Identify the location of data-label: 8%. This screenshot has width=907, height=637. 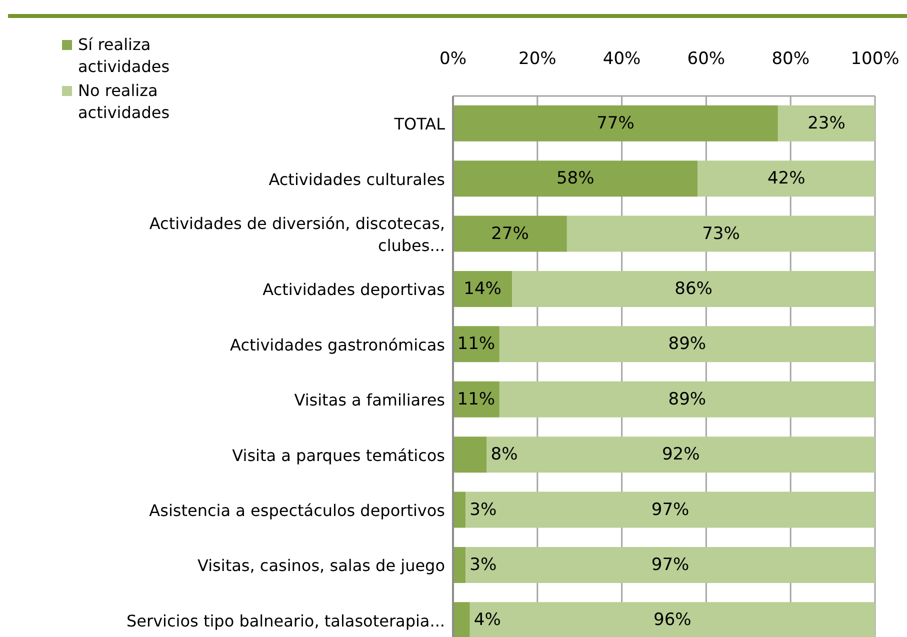
(504, 454).